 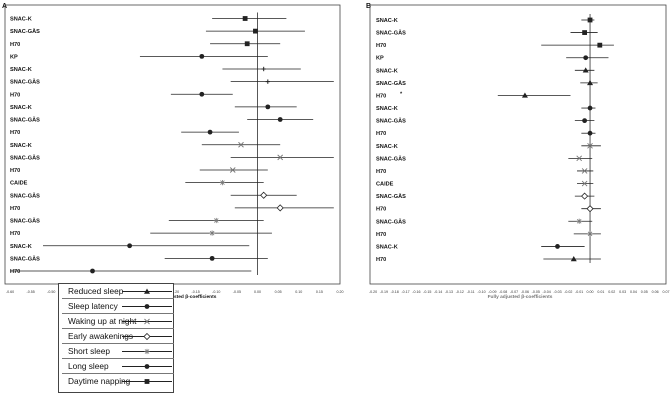 I want to click on legend-label: Waking up at night, so click(x=102, y=321).